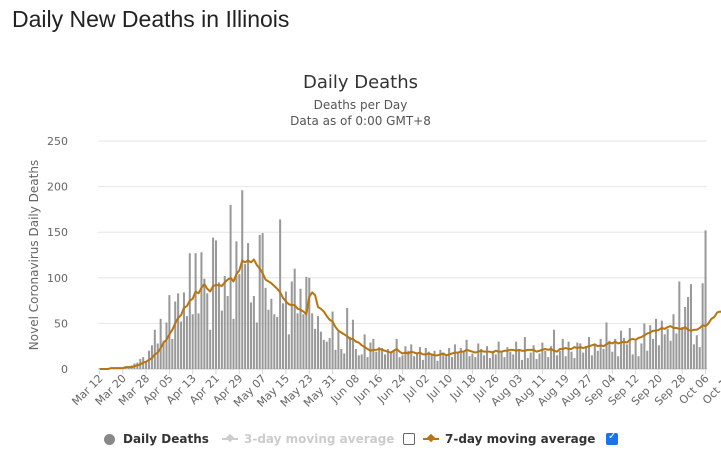 The image size is (721, 464). Describe the element at coordinates (156, 439) in the screenshot. I see `legend-item-daily-deaths: Daily Deaths` at that location.